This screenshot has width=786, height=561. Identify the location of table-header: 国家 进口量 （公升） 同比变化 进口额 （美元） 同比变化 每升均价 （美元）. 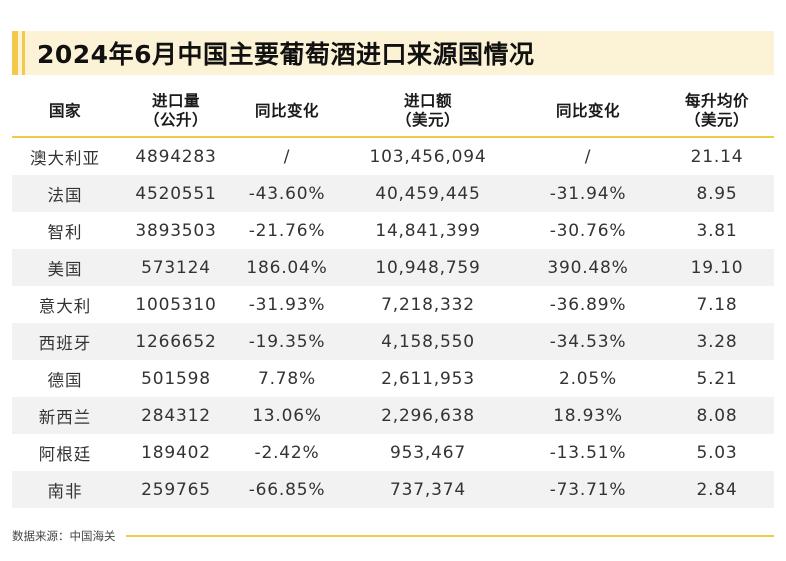
(393, 112).